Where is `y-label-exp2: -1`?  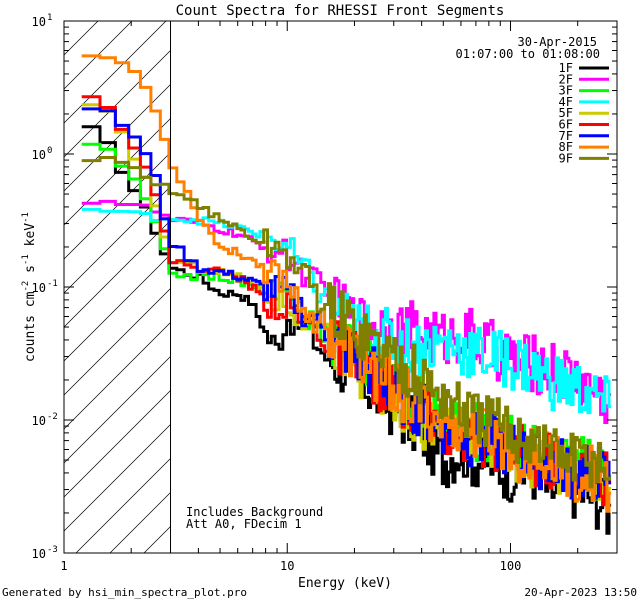
y-label-exp2: -1 is located at coordinates (26, 259).